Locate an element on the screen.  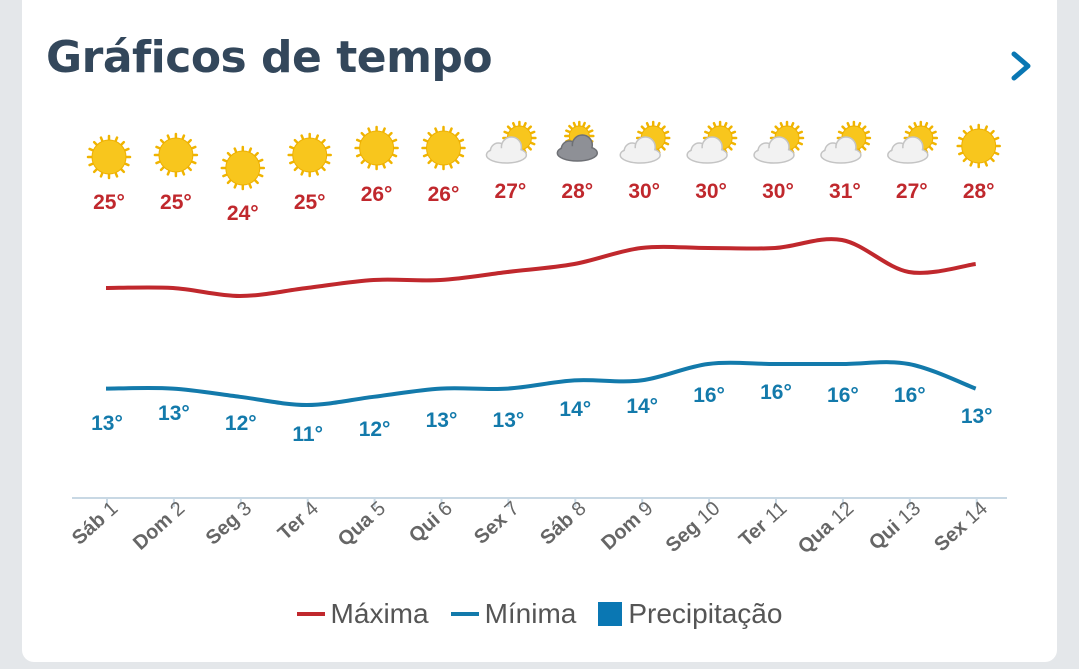
next-button is located at coordinates (1022, 66).